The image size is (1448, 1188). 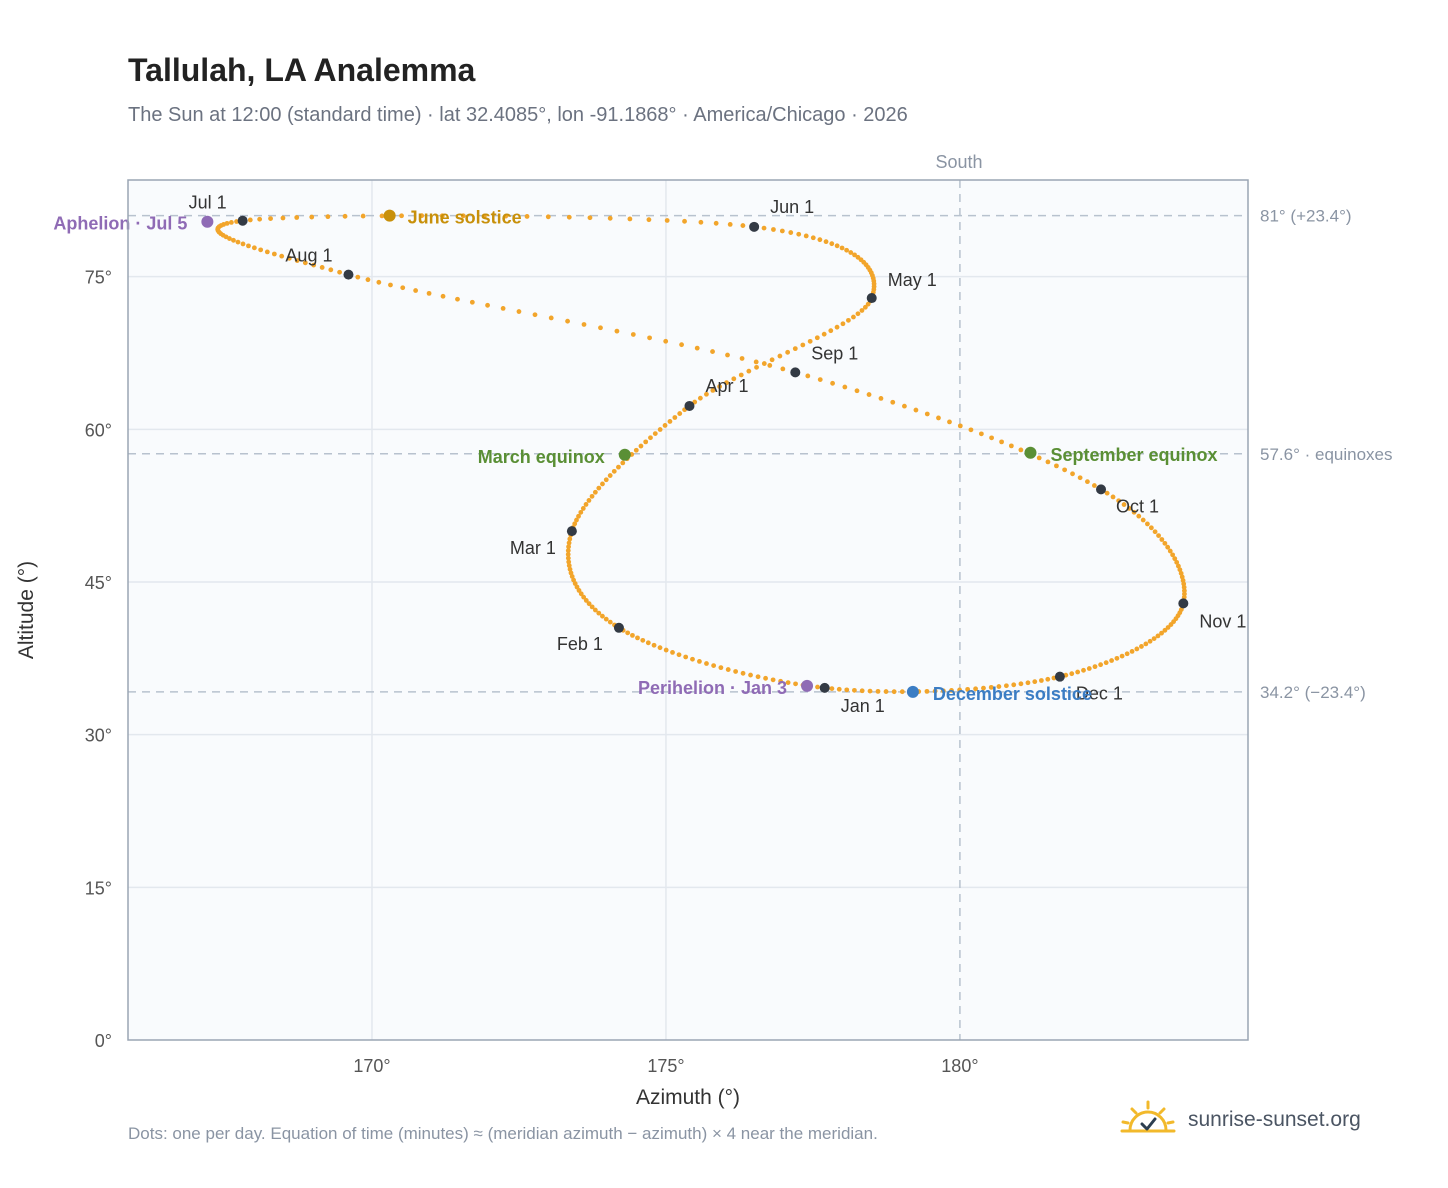 I want to click on reference-label: 81° (+23.4°), so click(x=1306, y=216).